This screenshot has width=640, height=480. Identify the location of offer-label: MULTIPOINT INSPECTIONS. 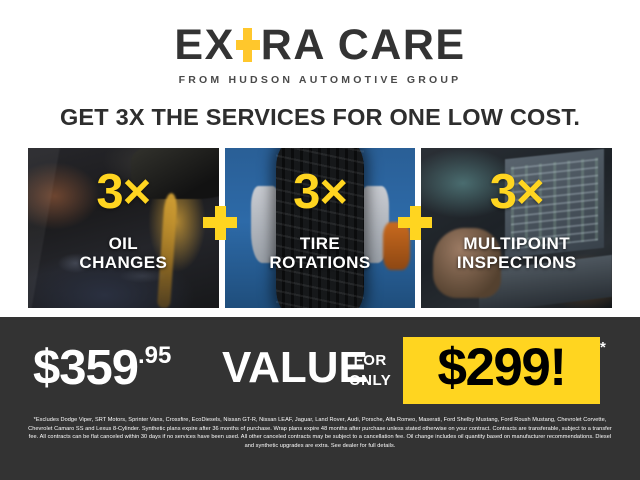
(516, 253).